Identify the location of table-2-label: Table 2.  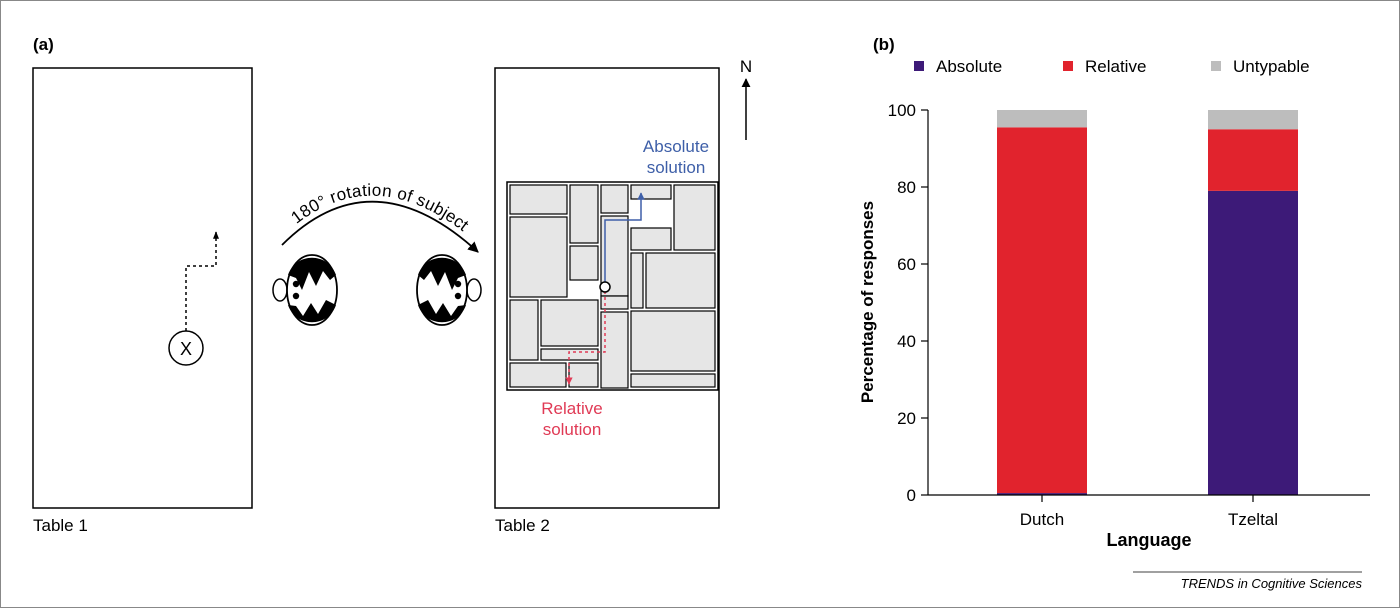
(522, 525).